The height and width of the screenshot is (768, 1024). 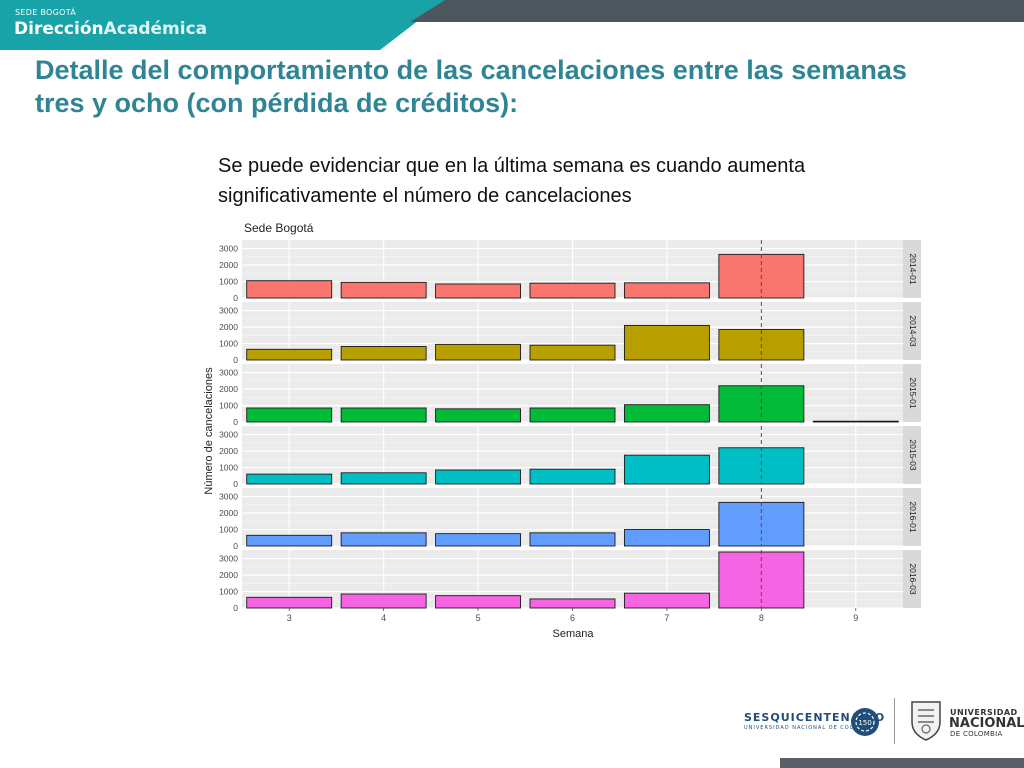 I want to click on brand-part-academica: Académica, so click(x=155, y=29).